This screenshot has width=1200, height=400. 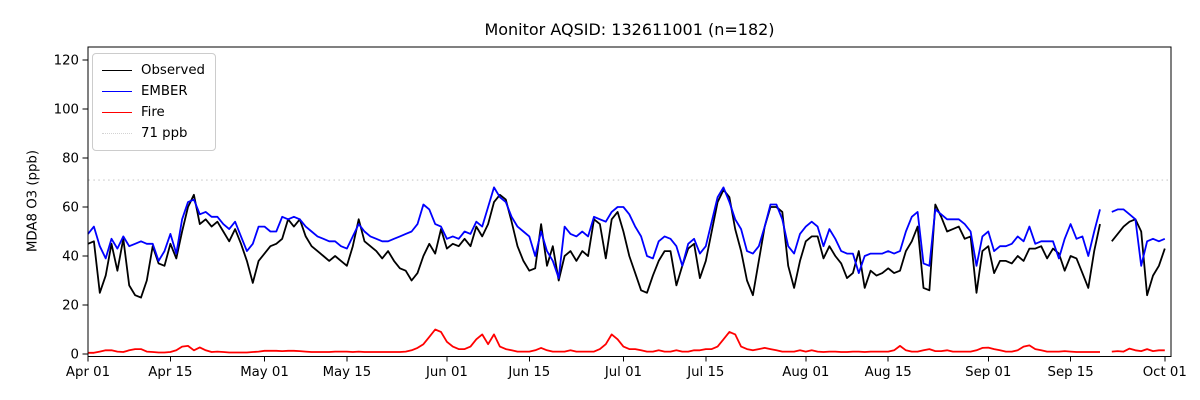 I want to click on x-tick-label: Apr 01, so click(x=88, y=372).